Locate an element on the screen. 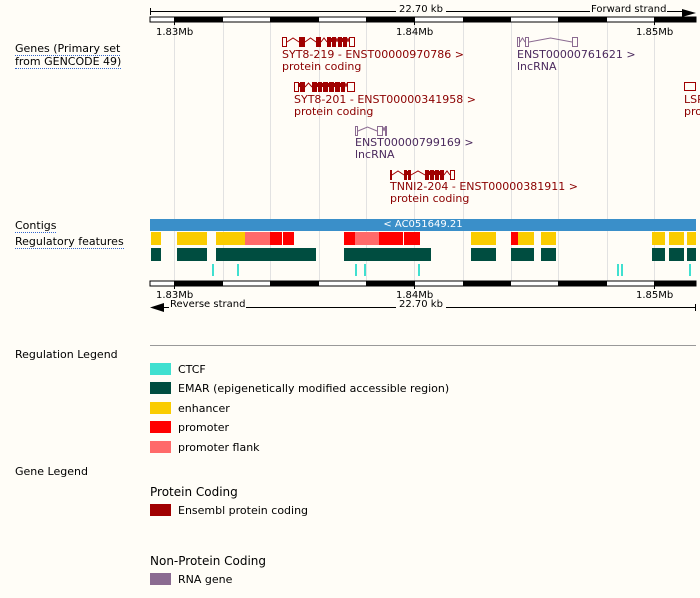  genes-track-label: Genes (Primary set is located at coordinates (68, 49).